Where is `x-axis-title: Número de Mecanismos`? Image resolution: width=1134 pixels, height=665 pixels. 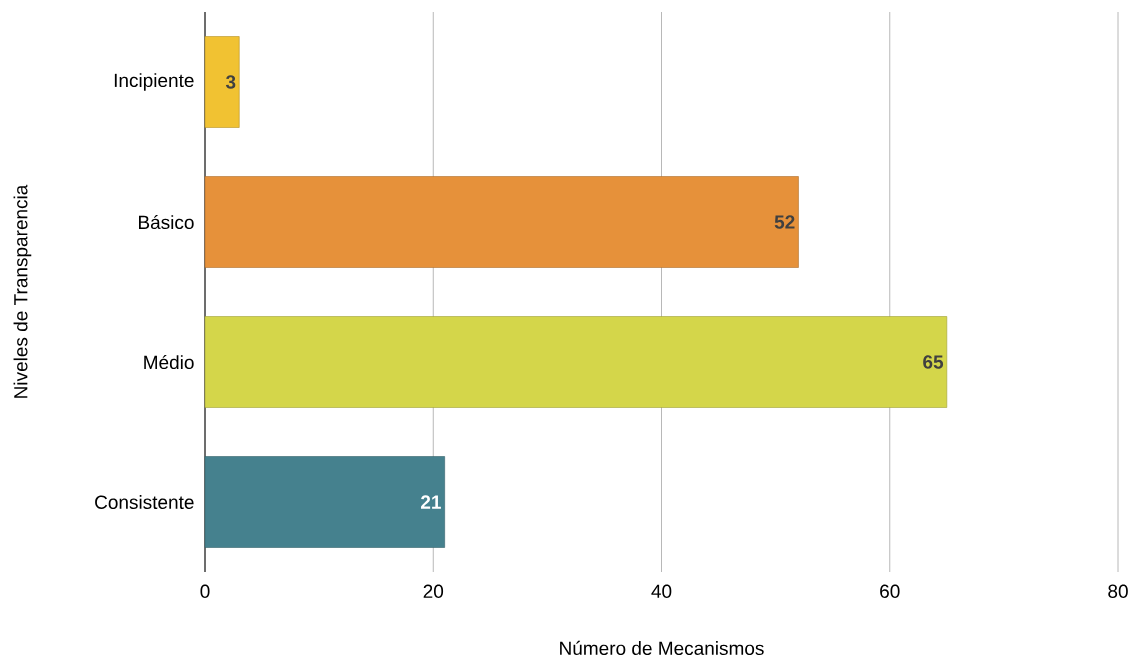 x-axis-title: Número de Mecanismos is located at coordinates (662, 648).